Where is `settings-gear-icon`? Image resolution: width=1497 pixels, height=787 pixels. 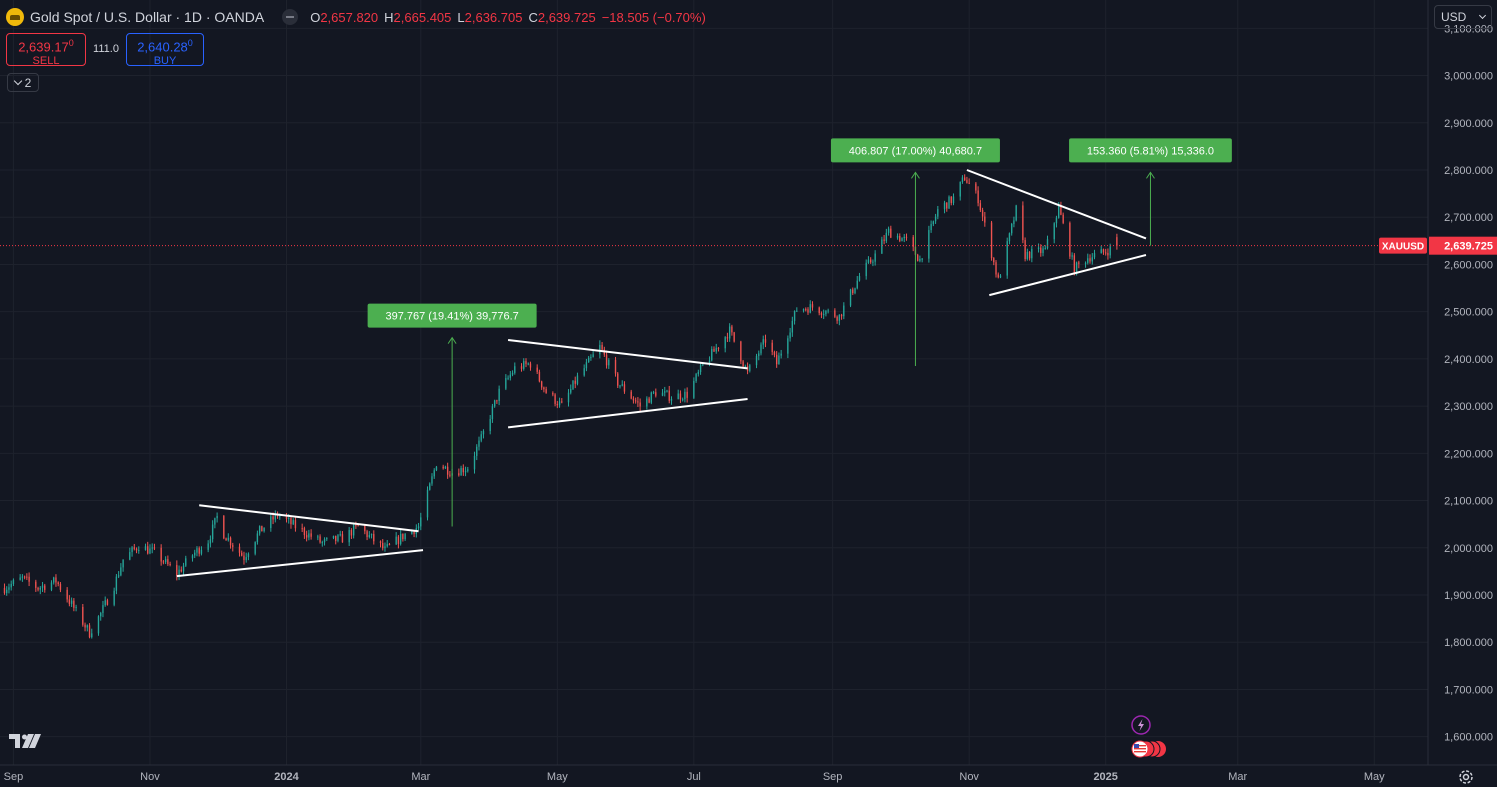
settings-gear-icon is located at coordinates (1466, 777).